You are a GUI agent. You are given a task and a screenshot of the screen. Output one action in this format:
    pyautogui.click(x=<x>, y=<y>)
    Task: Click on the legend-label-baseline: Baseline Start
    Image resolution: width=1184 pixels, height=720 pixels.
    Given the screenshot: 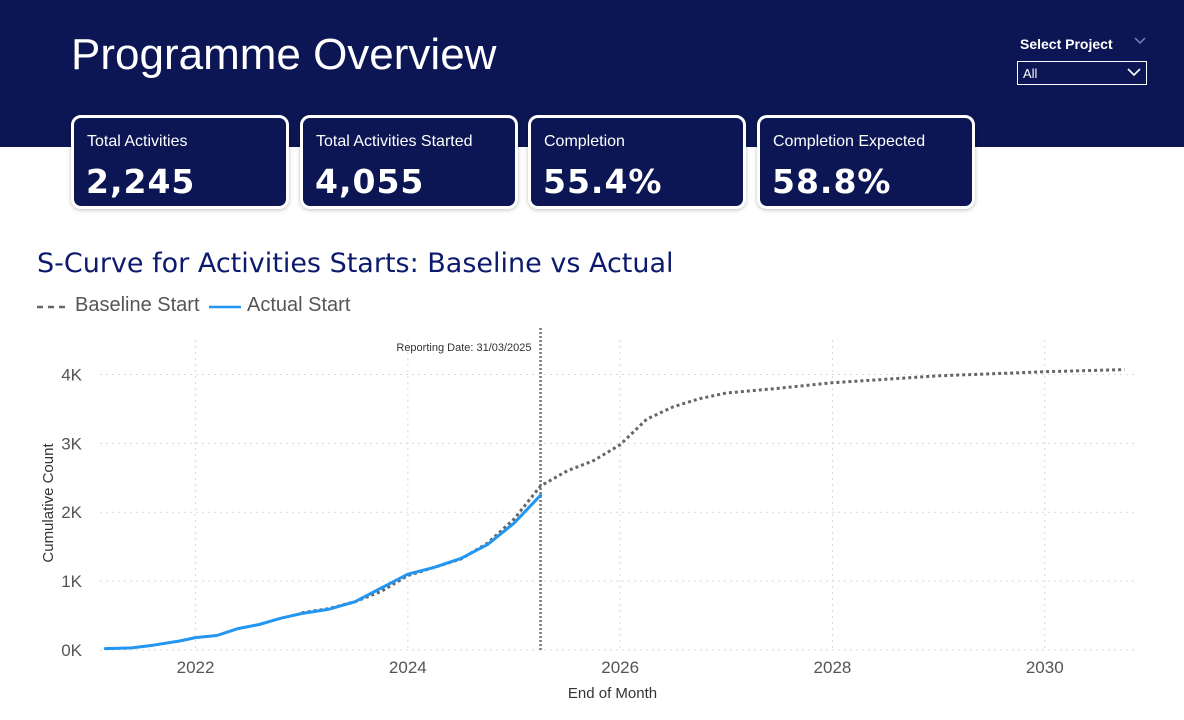 What is the action you would take?
    pyautogui.click(x=137, y=305)
    